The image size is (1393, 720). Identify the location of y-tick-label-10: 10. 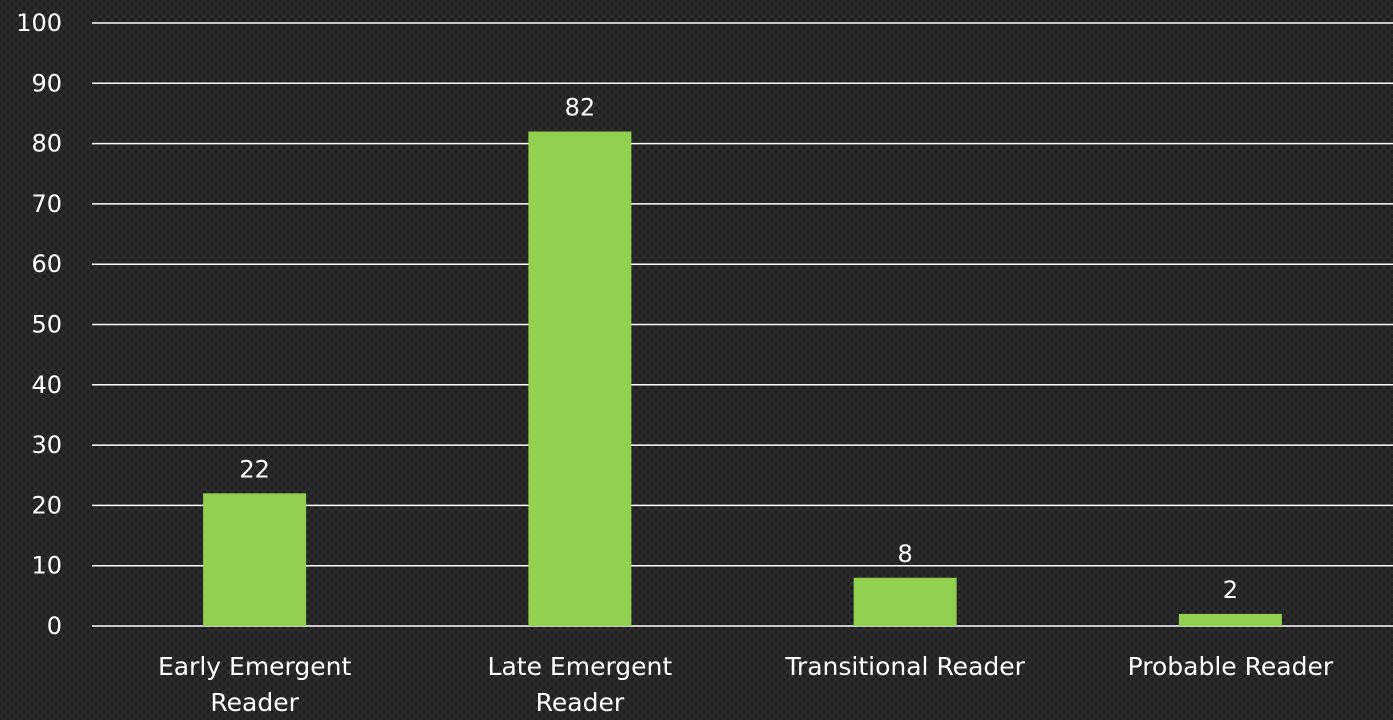
(46, 566).